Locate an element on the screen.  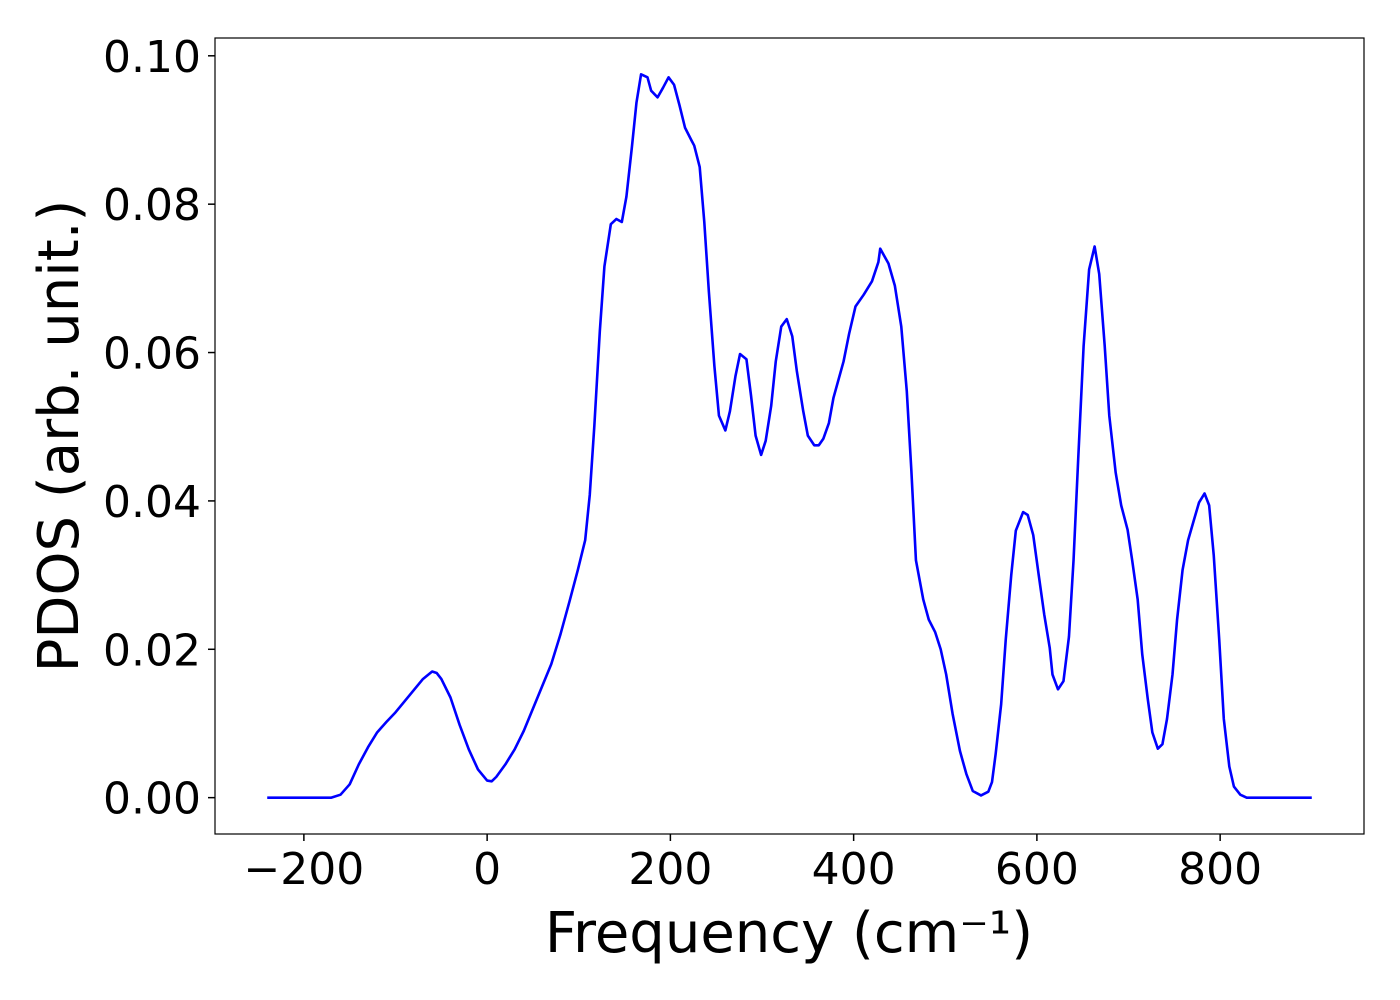
x-tick-label: 800 is located at coordinates (1220, 869).